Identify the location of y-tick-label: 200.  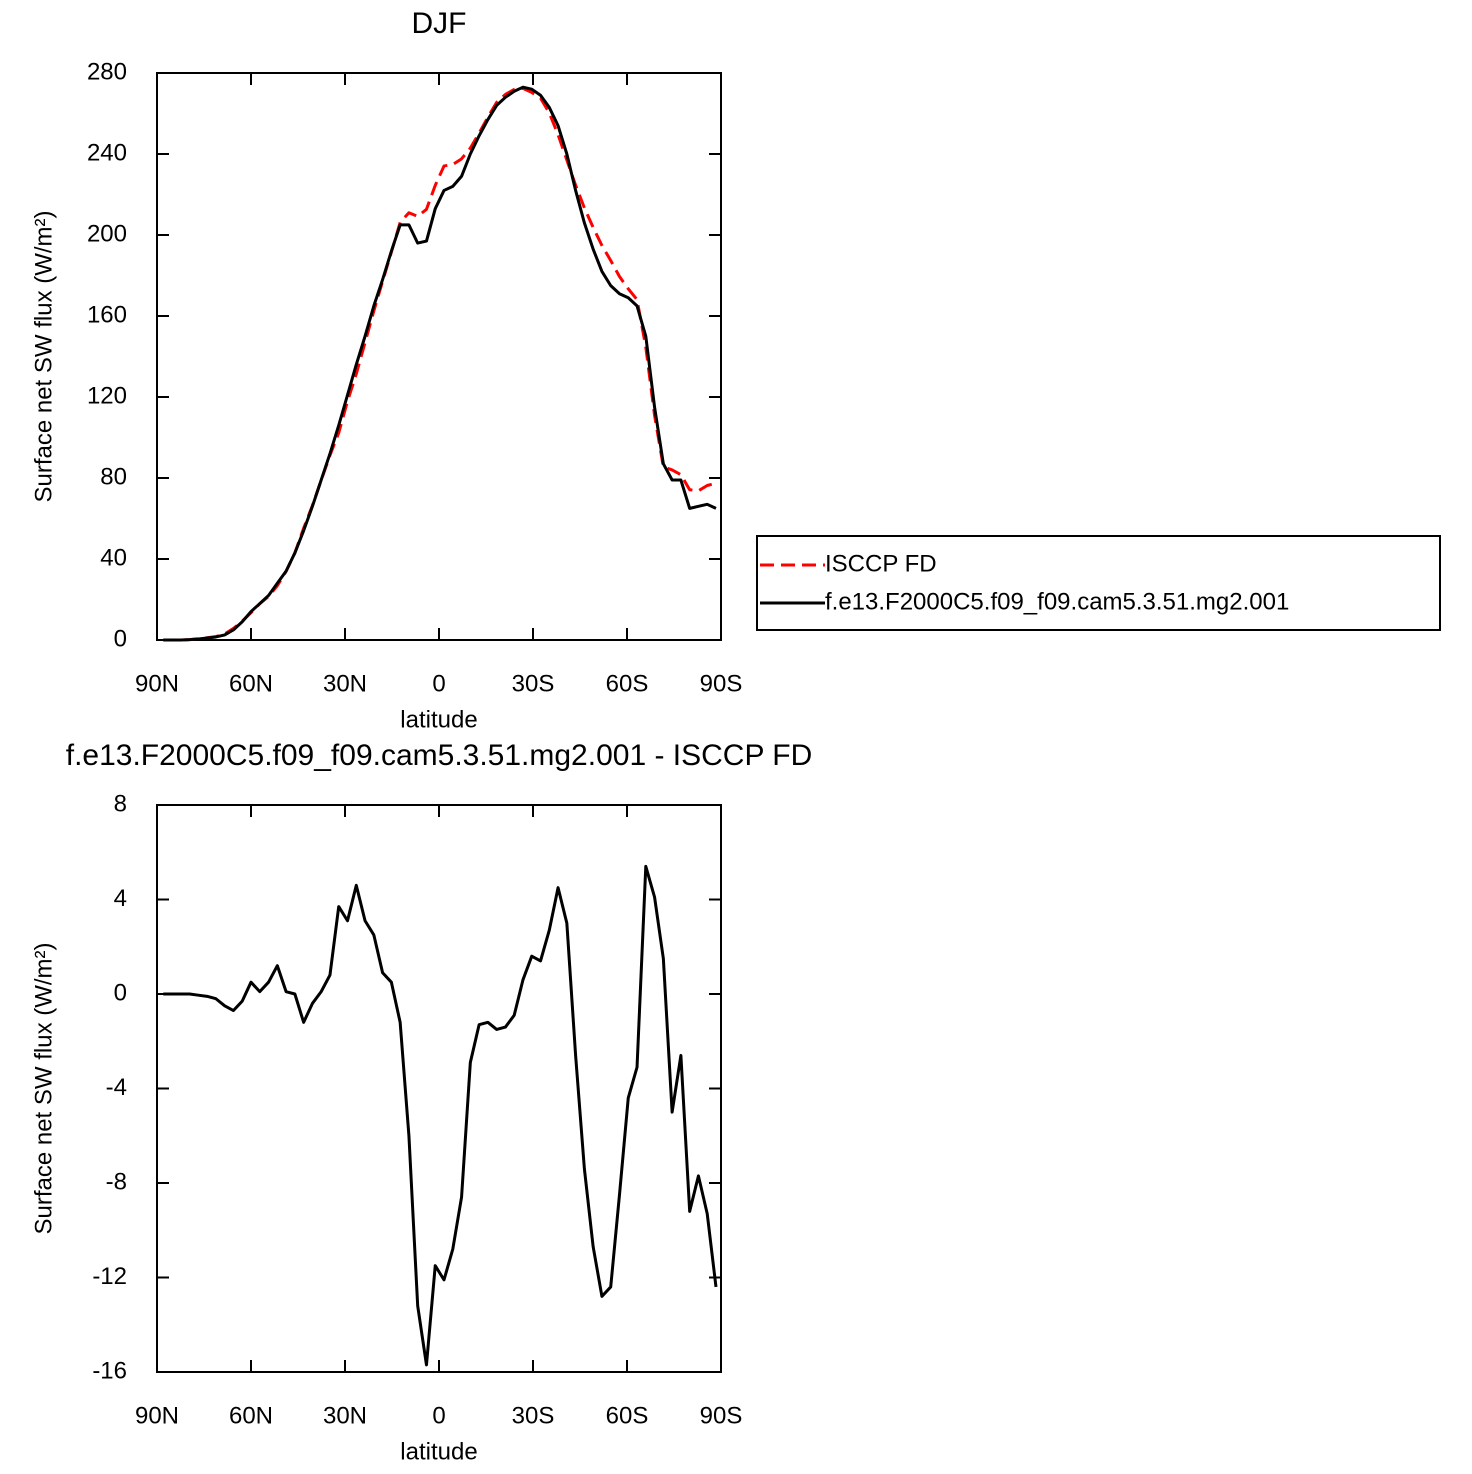
(107, 233).